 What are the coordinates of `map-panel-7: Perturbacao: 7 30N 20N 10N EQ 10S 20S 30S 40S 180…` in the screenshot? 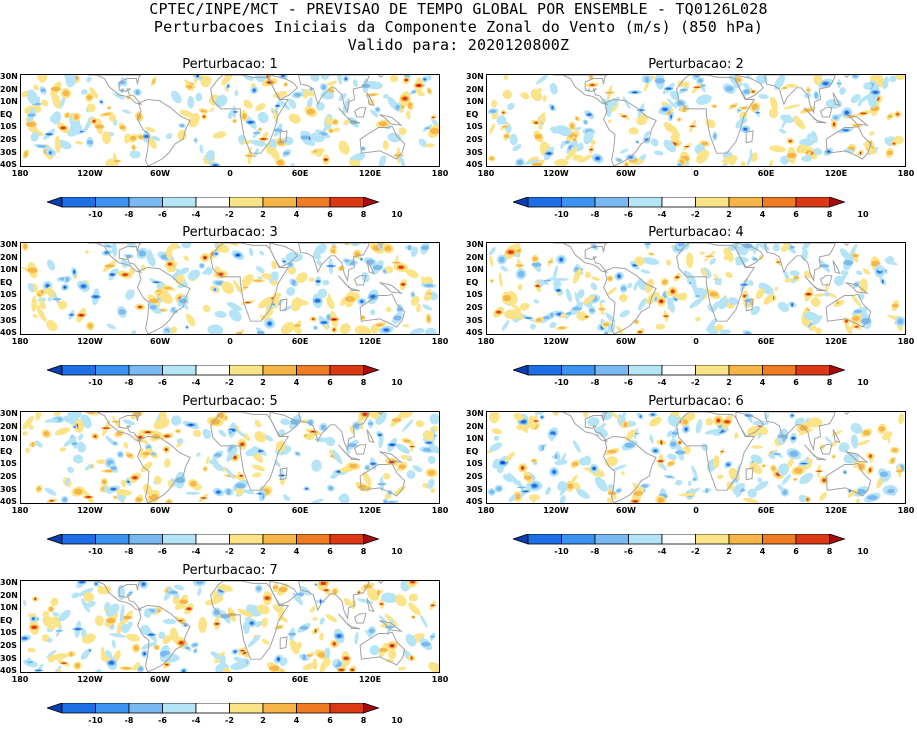 It's located at (224, 646).